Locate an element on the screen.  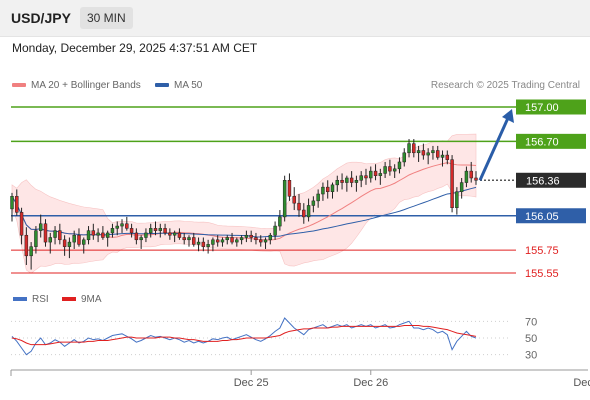
resistance-2-label: 157.00 is located at coordinates (542, 108).